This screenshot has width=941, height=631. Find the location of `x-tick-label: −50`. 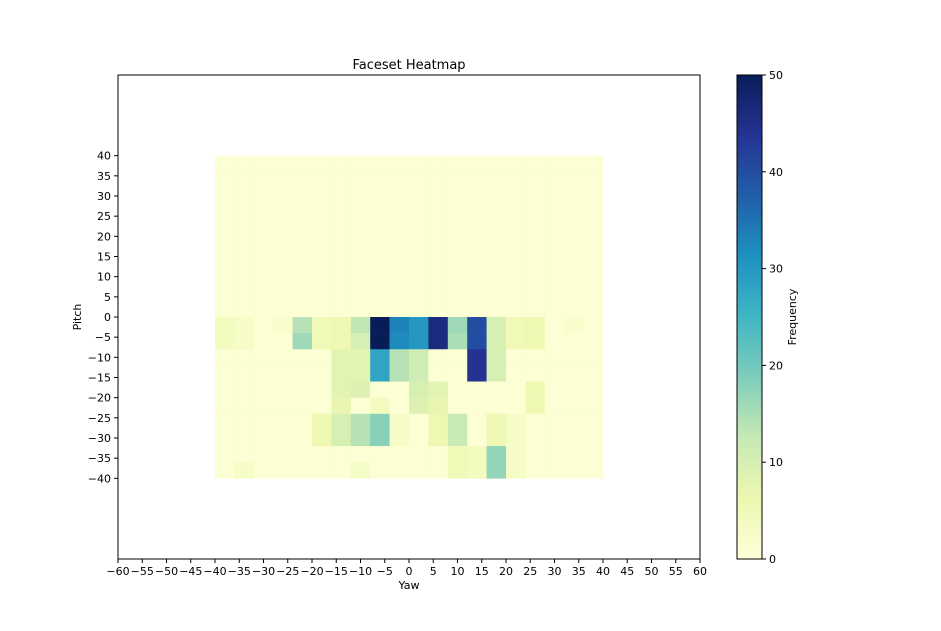

x-tick-label: −50 is located at coordinates (166, 571).